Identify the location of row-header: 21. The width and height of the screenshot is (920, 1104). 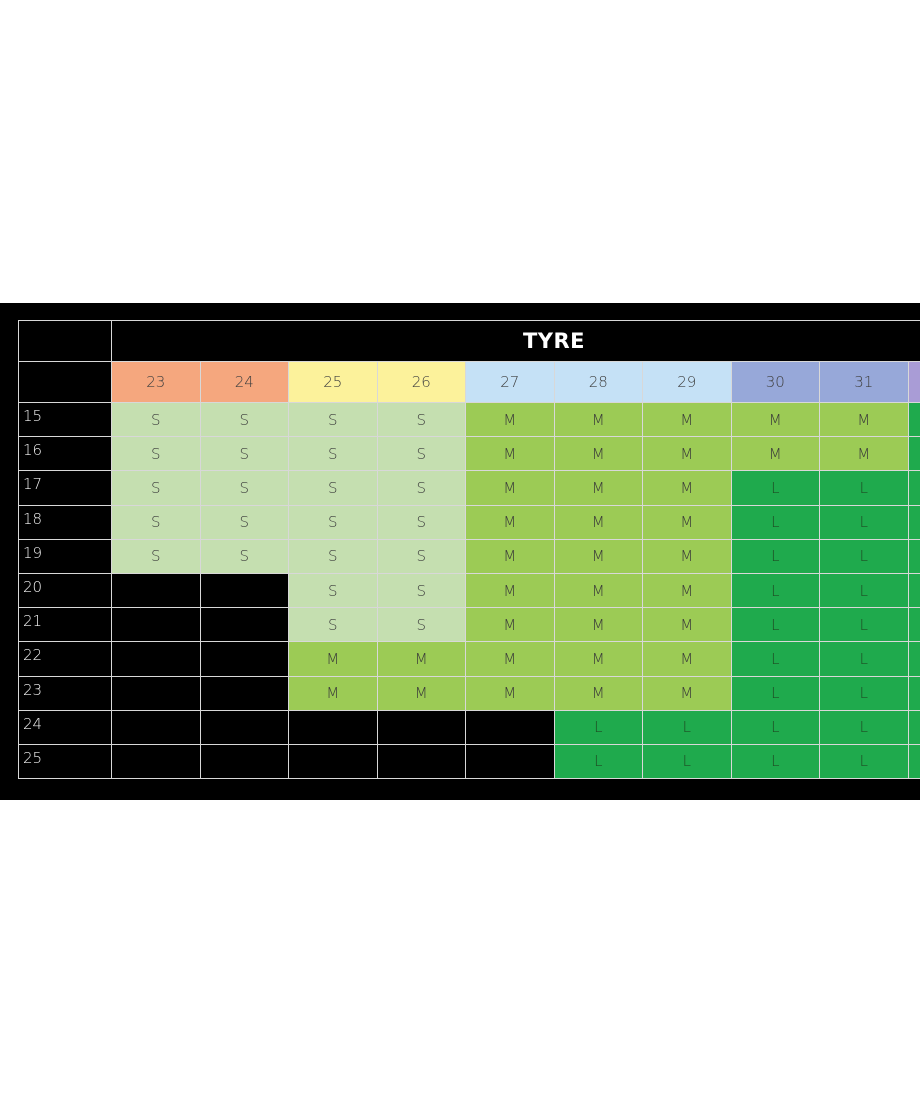
(65, 625).